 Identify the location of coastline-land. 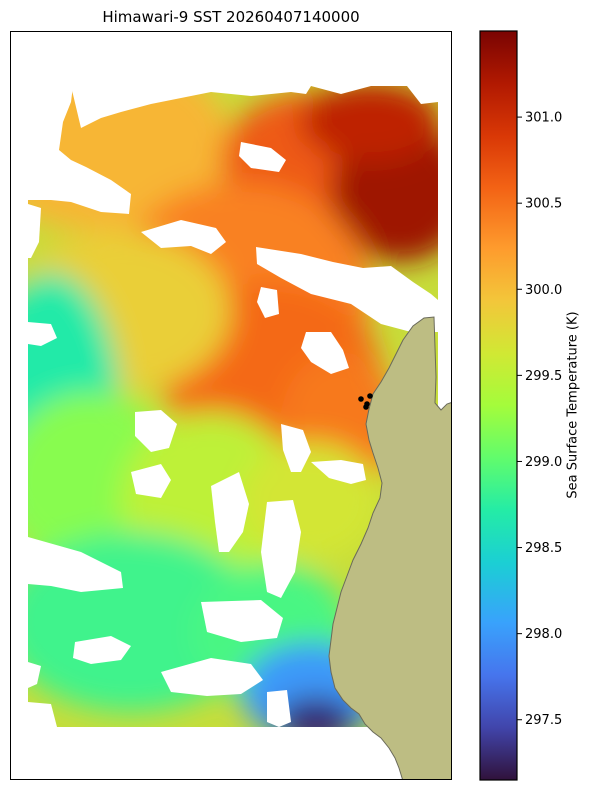
(389, 547).